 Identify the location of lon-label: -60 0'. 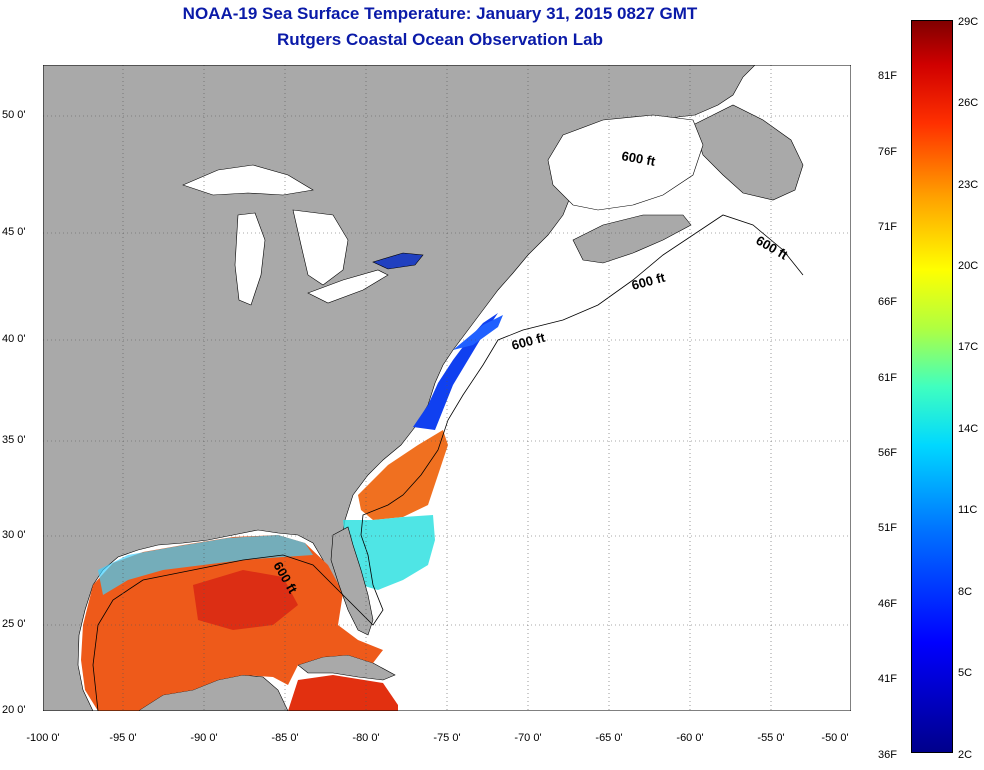
(690, 738).